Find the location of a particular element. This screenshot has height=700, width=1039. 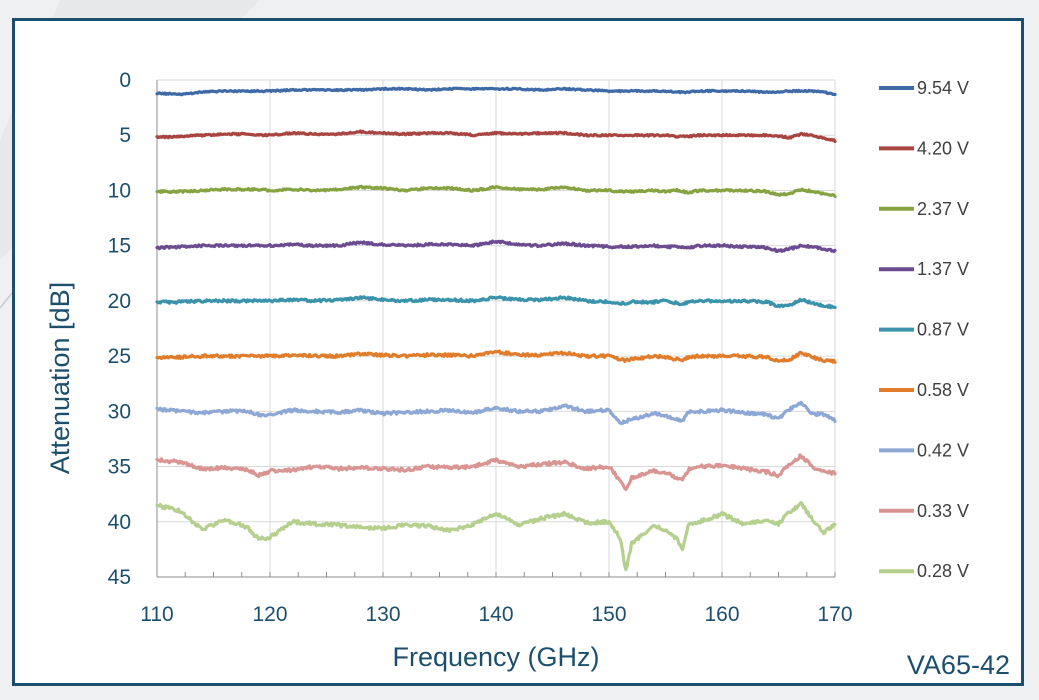

x-tick-label: 170 is located at coordinates (834, 614).